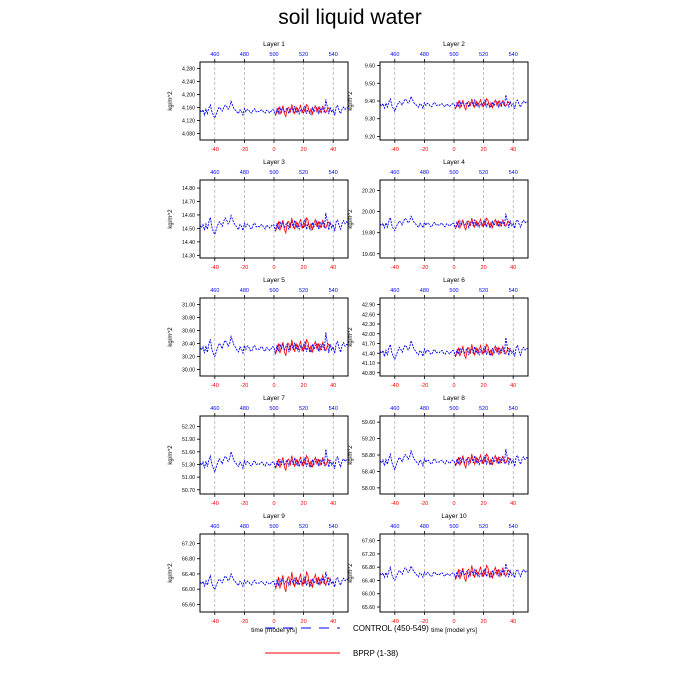 Image resolution: width=700 pixels, height=700 pixels. What do you see at coordinates (188, 229) in the screenshot?
I see `y-tick-label: 14.50` at bounding box center [188, 229].